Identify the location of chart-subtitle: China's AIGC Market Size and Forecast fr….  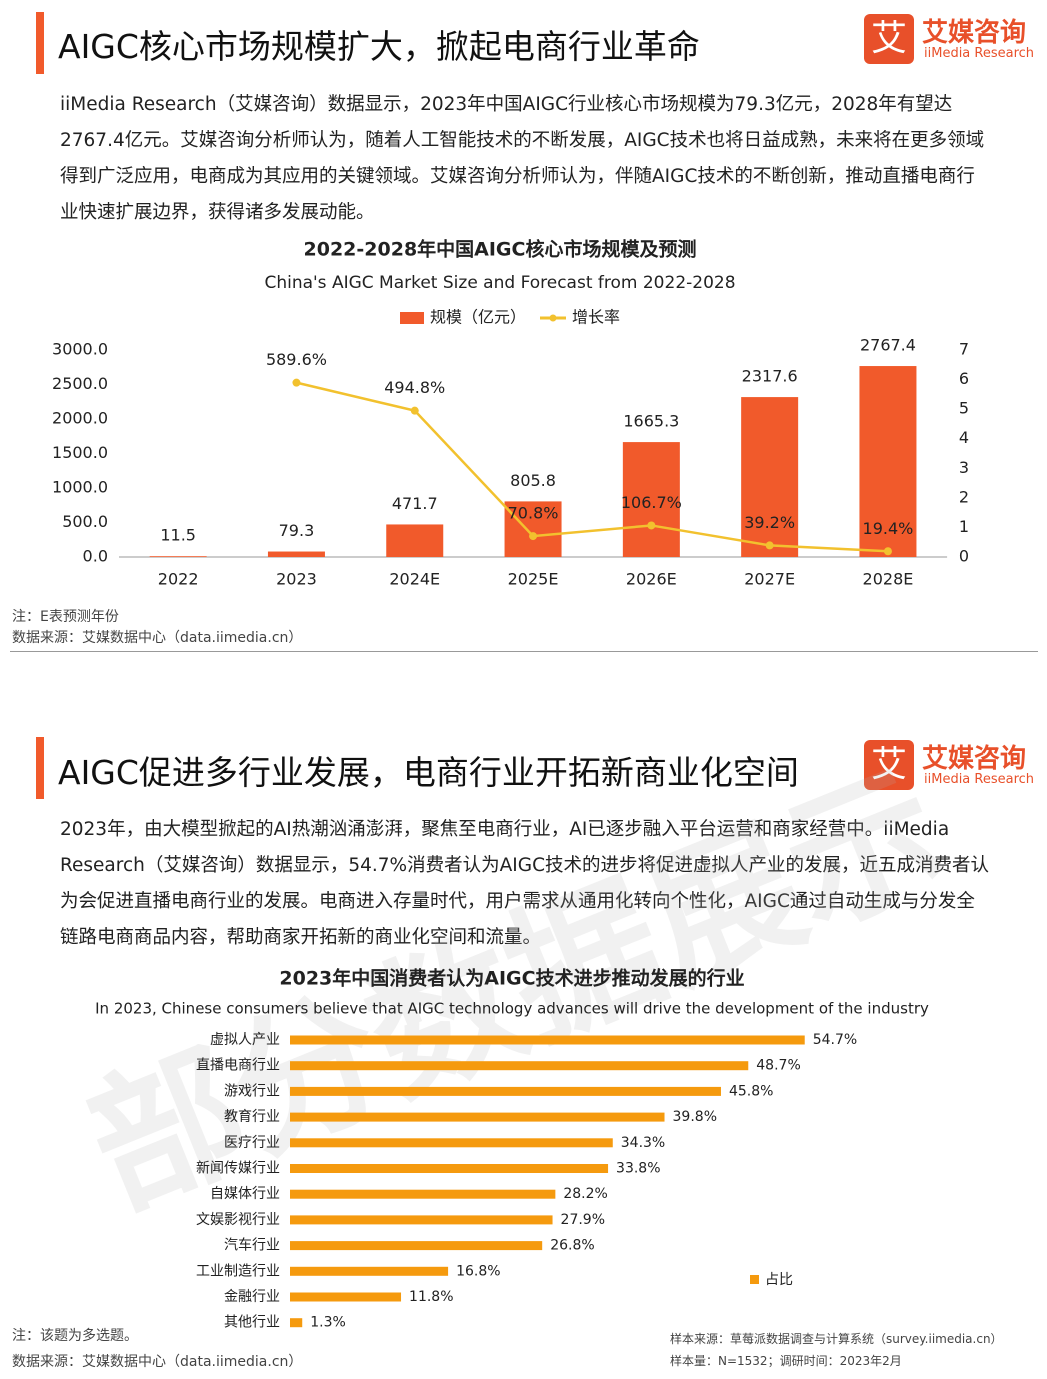
(499, 283).